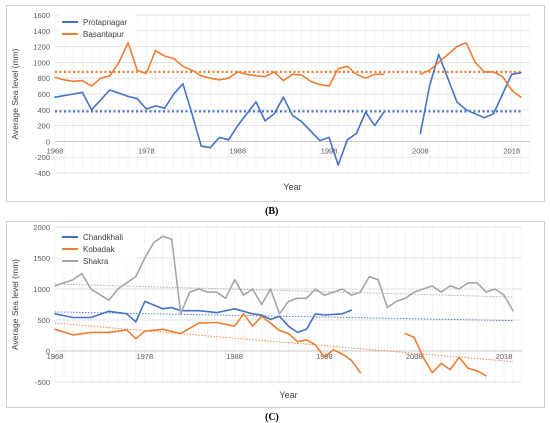  Describe the element at coordinates (96, 261) in the screenshot. I see `chart2-legend-label: Shakra` at that location.